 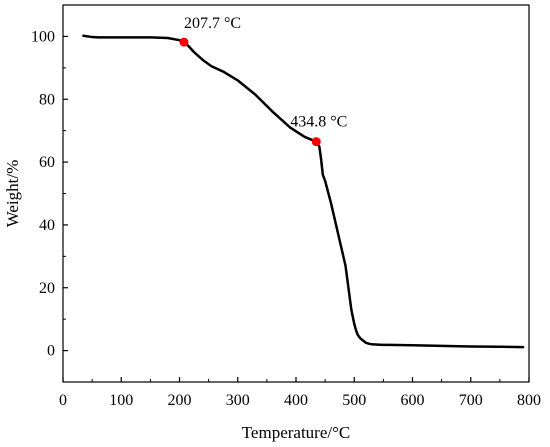 What do you see at coordinates (51, 351) in the screenshot?
I see `y-tick-label: 0` at bounding box center [51, 351].